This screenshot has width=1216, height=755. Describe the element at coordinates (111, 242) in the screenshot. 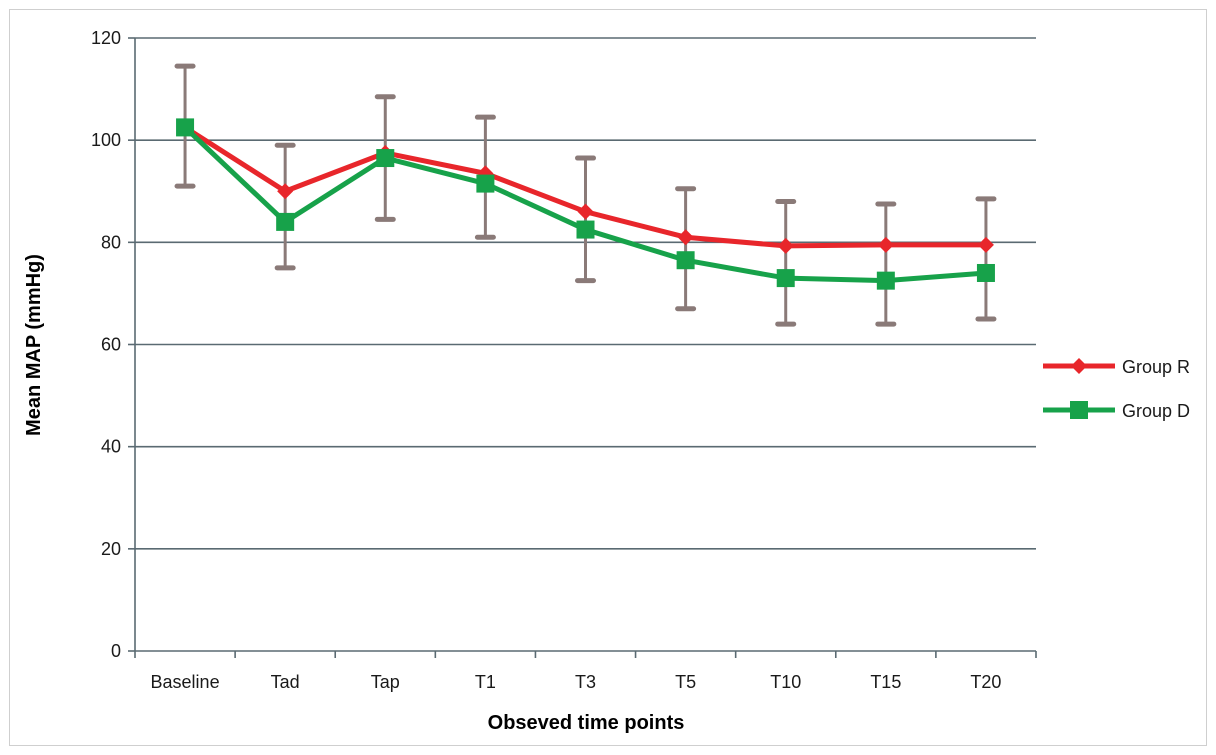

I see `y-tick-label: 80` at that location.